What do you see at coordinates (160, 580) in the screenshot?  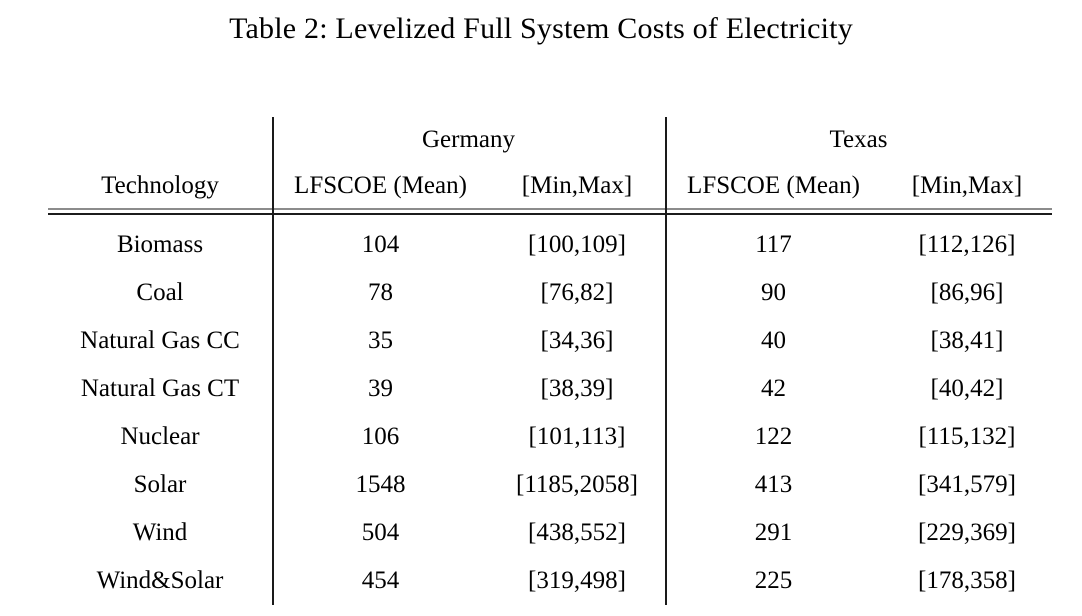 I see `technology-cell: Wind&Solar` at bounding box center [160, 580].